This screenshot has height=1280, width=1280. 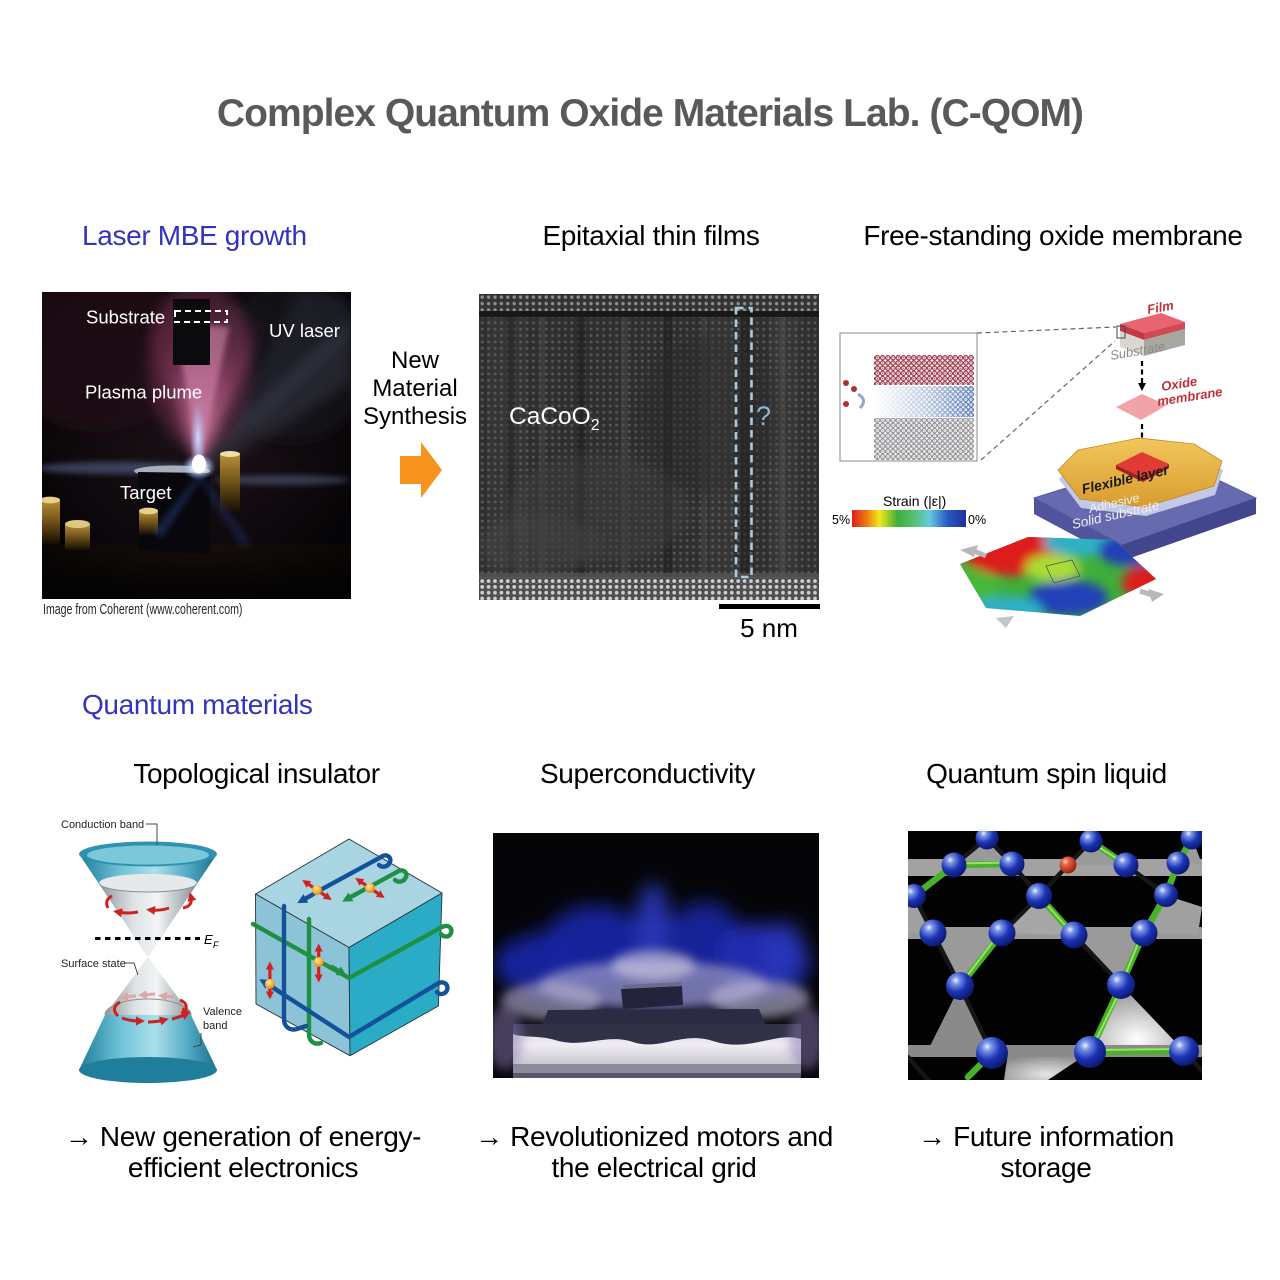 I want to click on svg-text: band, so click(x=215, y=1026).